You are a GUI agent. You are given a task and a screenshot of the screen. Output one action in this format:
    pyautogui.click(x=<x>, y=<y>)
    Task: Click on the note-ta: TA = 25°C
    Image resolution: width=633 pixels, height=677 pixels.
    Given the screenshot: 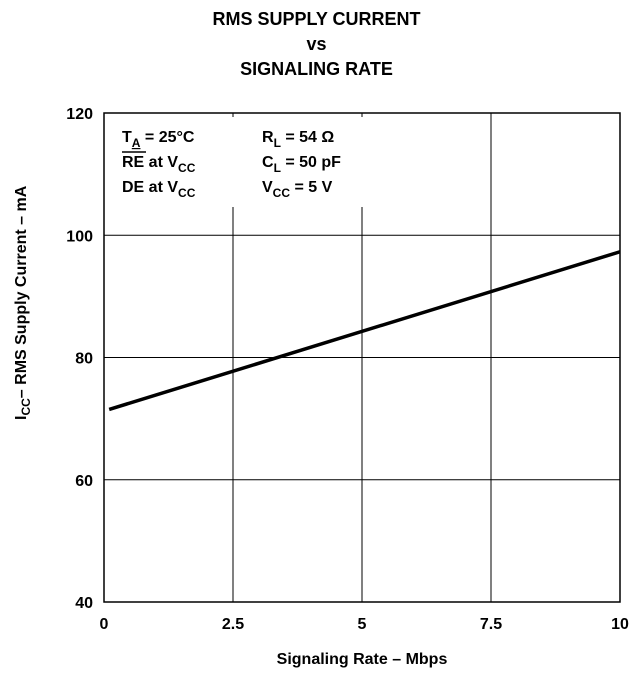 What is the action you would take?
    pyautogui.click(x=158, y=139)
    